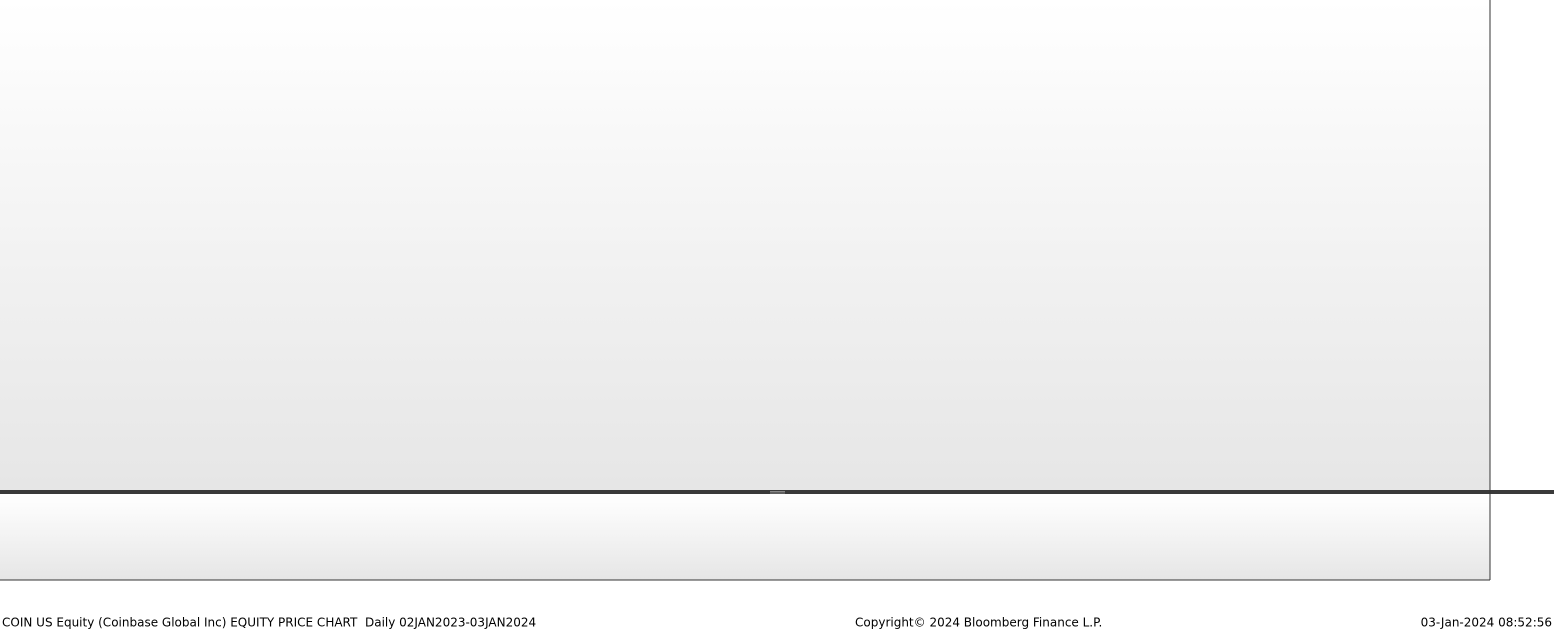 This screenshot has height=632, width=1554. What do you see at coordinates (745, 537) in the screenshot?
I see `rsi-panel` at bounding box center [745, 537].